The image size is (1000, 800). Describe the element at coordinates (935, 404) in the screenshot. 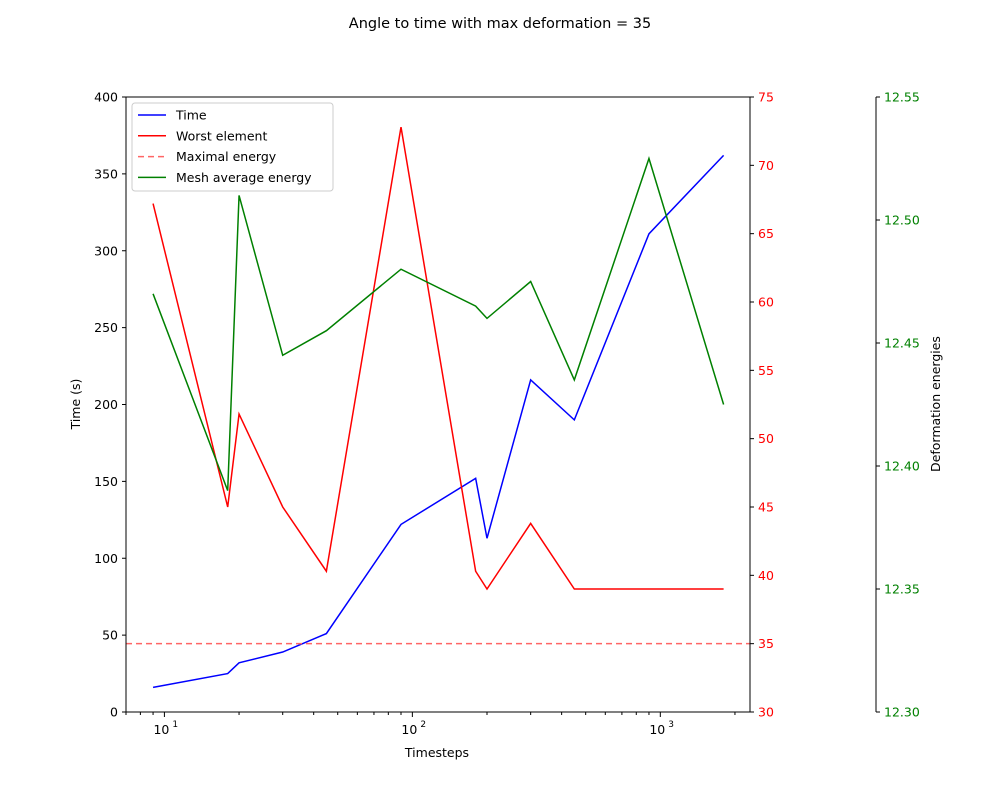

I see `y-axis-right2-label: Deformation energies` at that location.